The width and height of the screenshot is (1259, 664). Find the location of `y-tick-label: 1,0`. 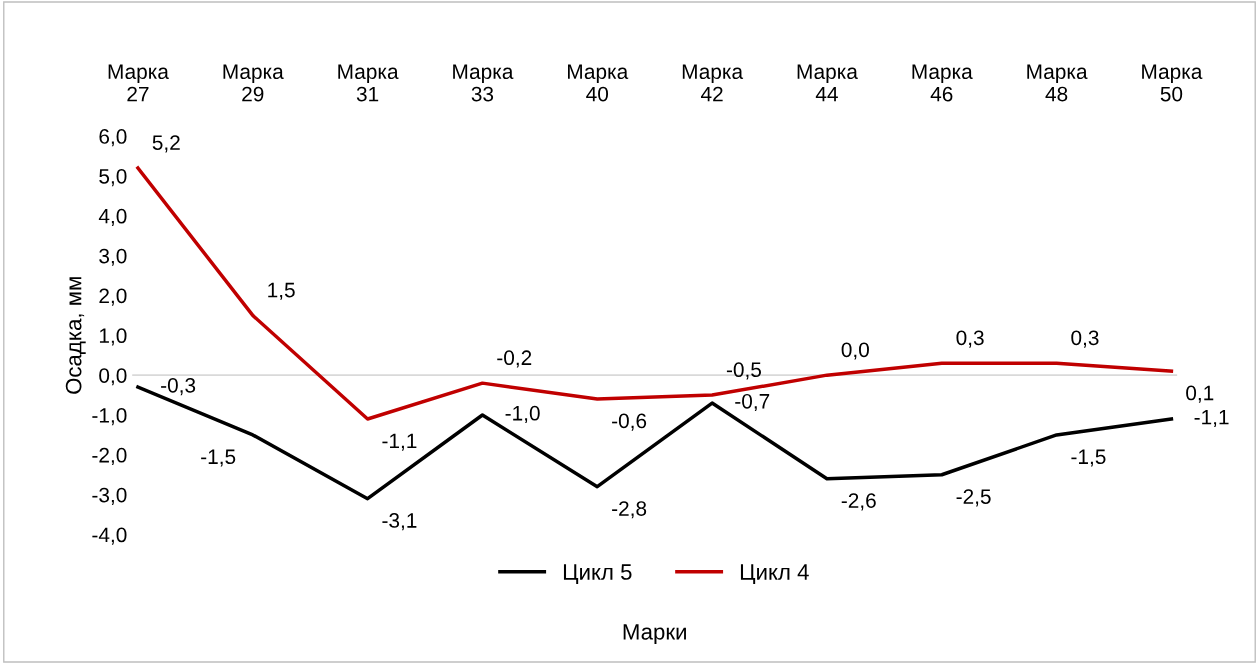

y-tick-label: 1,0 is located at coordinates (113, 337).